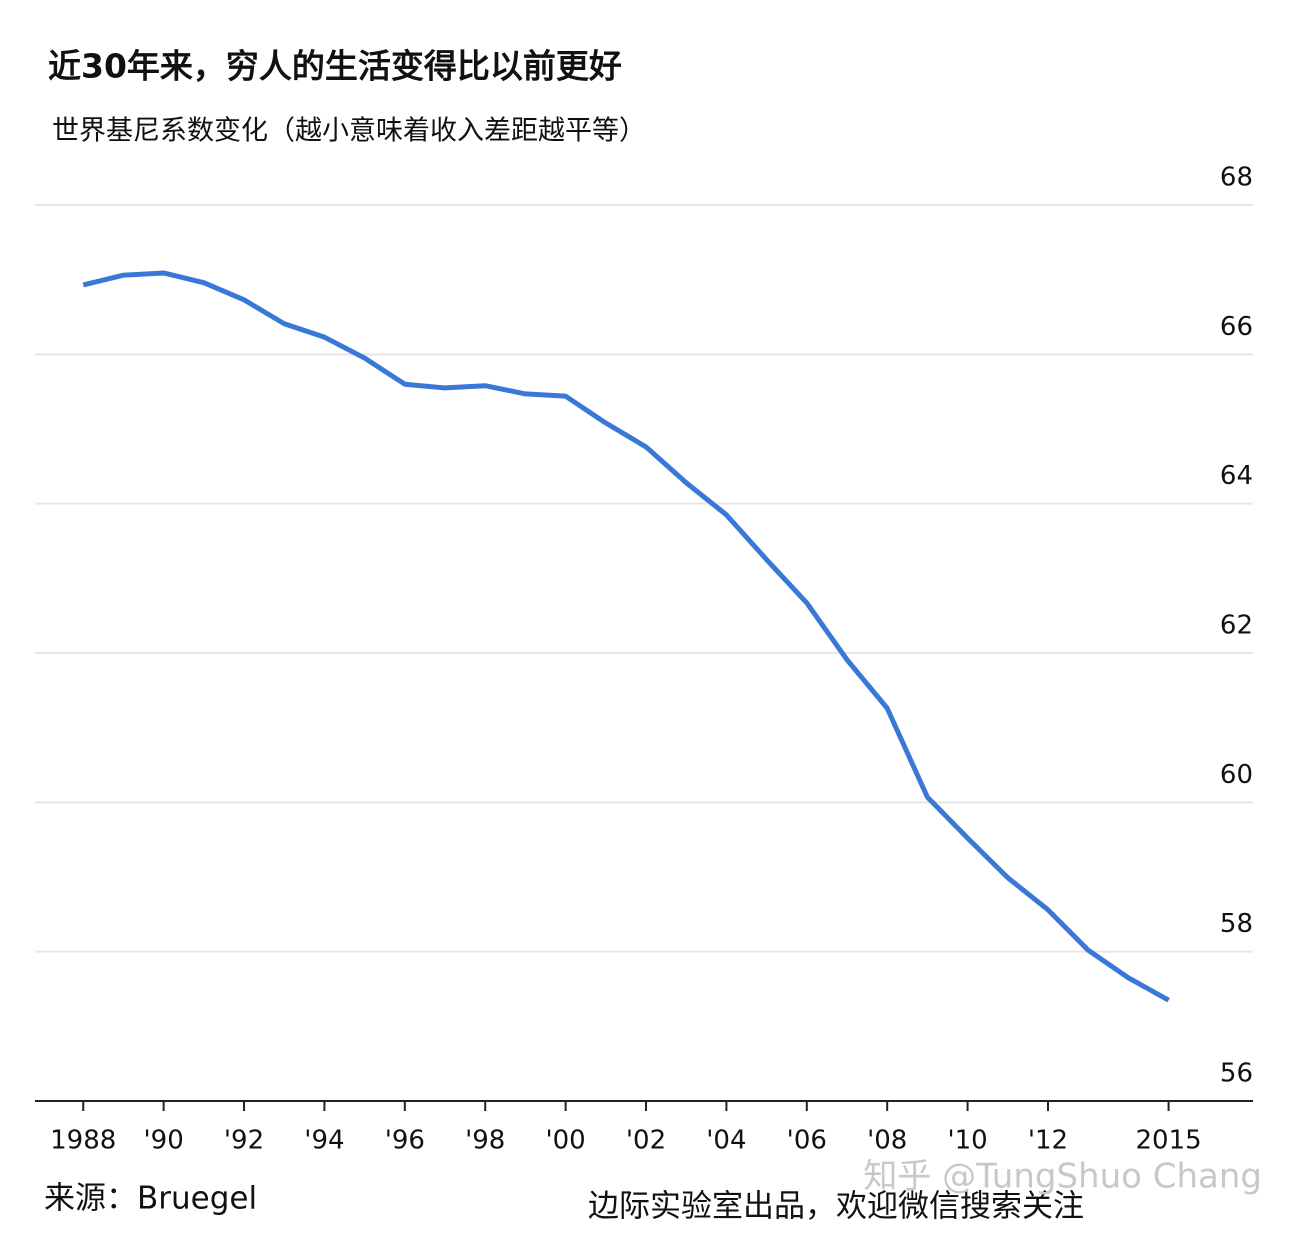 The height and width of the screenshot is (1234, 1296). Describe the element at coordinates (83, 1141) in the screenshot. I see `x-tick-label: 1988` at that location.